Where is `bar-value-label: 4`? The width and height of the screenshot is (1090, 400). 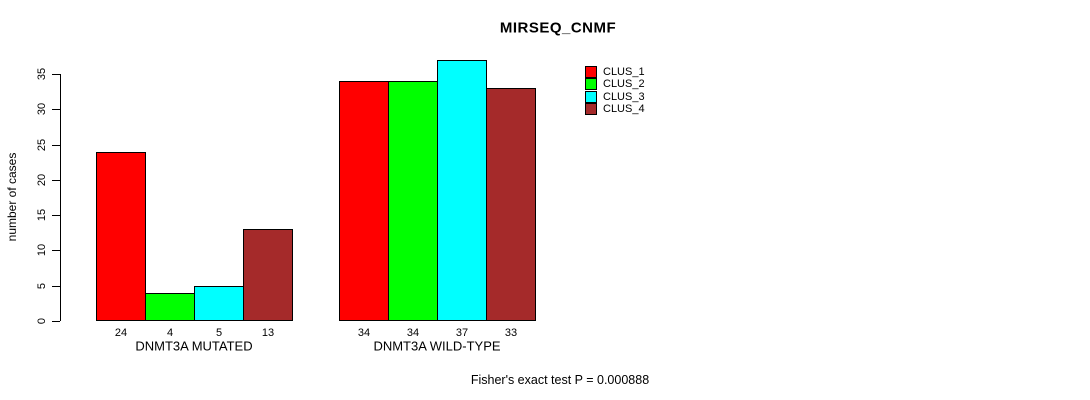
bar-value-label: 4 is located at coordinates (170, 333).